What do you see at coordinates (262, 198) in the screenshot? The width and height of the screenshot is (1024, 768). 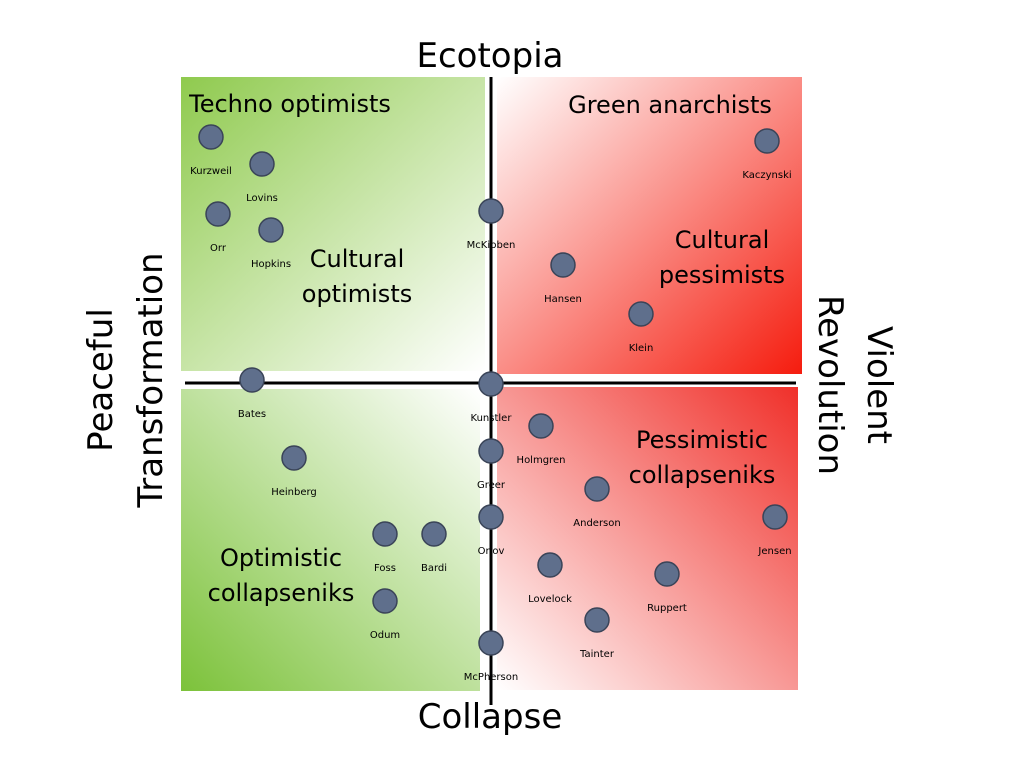 I see `person-label: Lovins` at bounding box center [262, 198].